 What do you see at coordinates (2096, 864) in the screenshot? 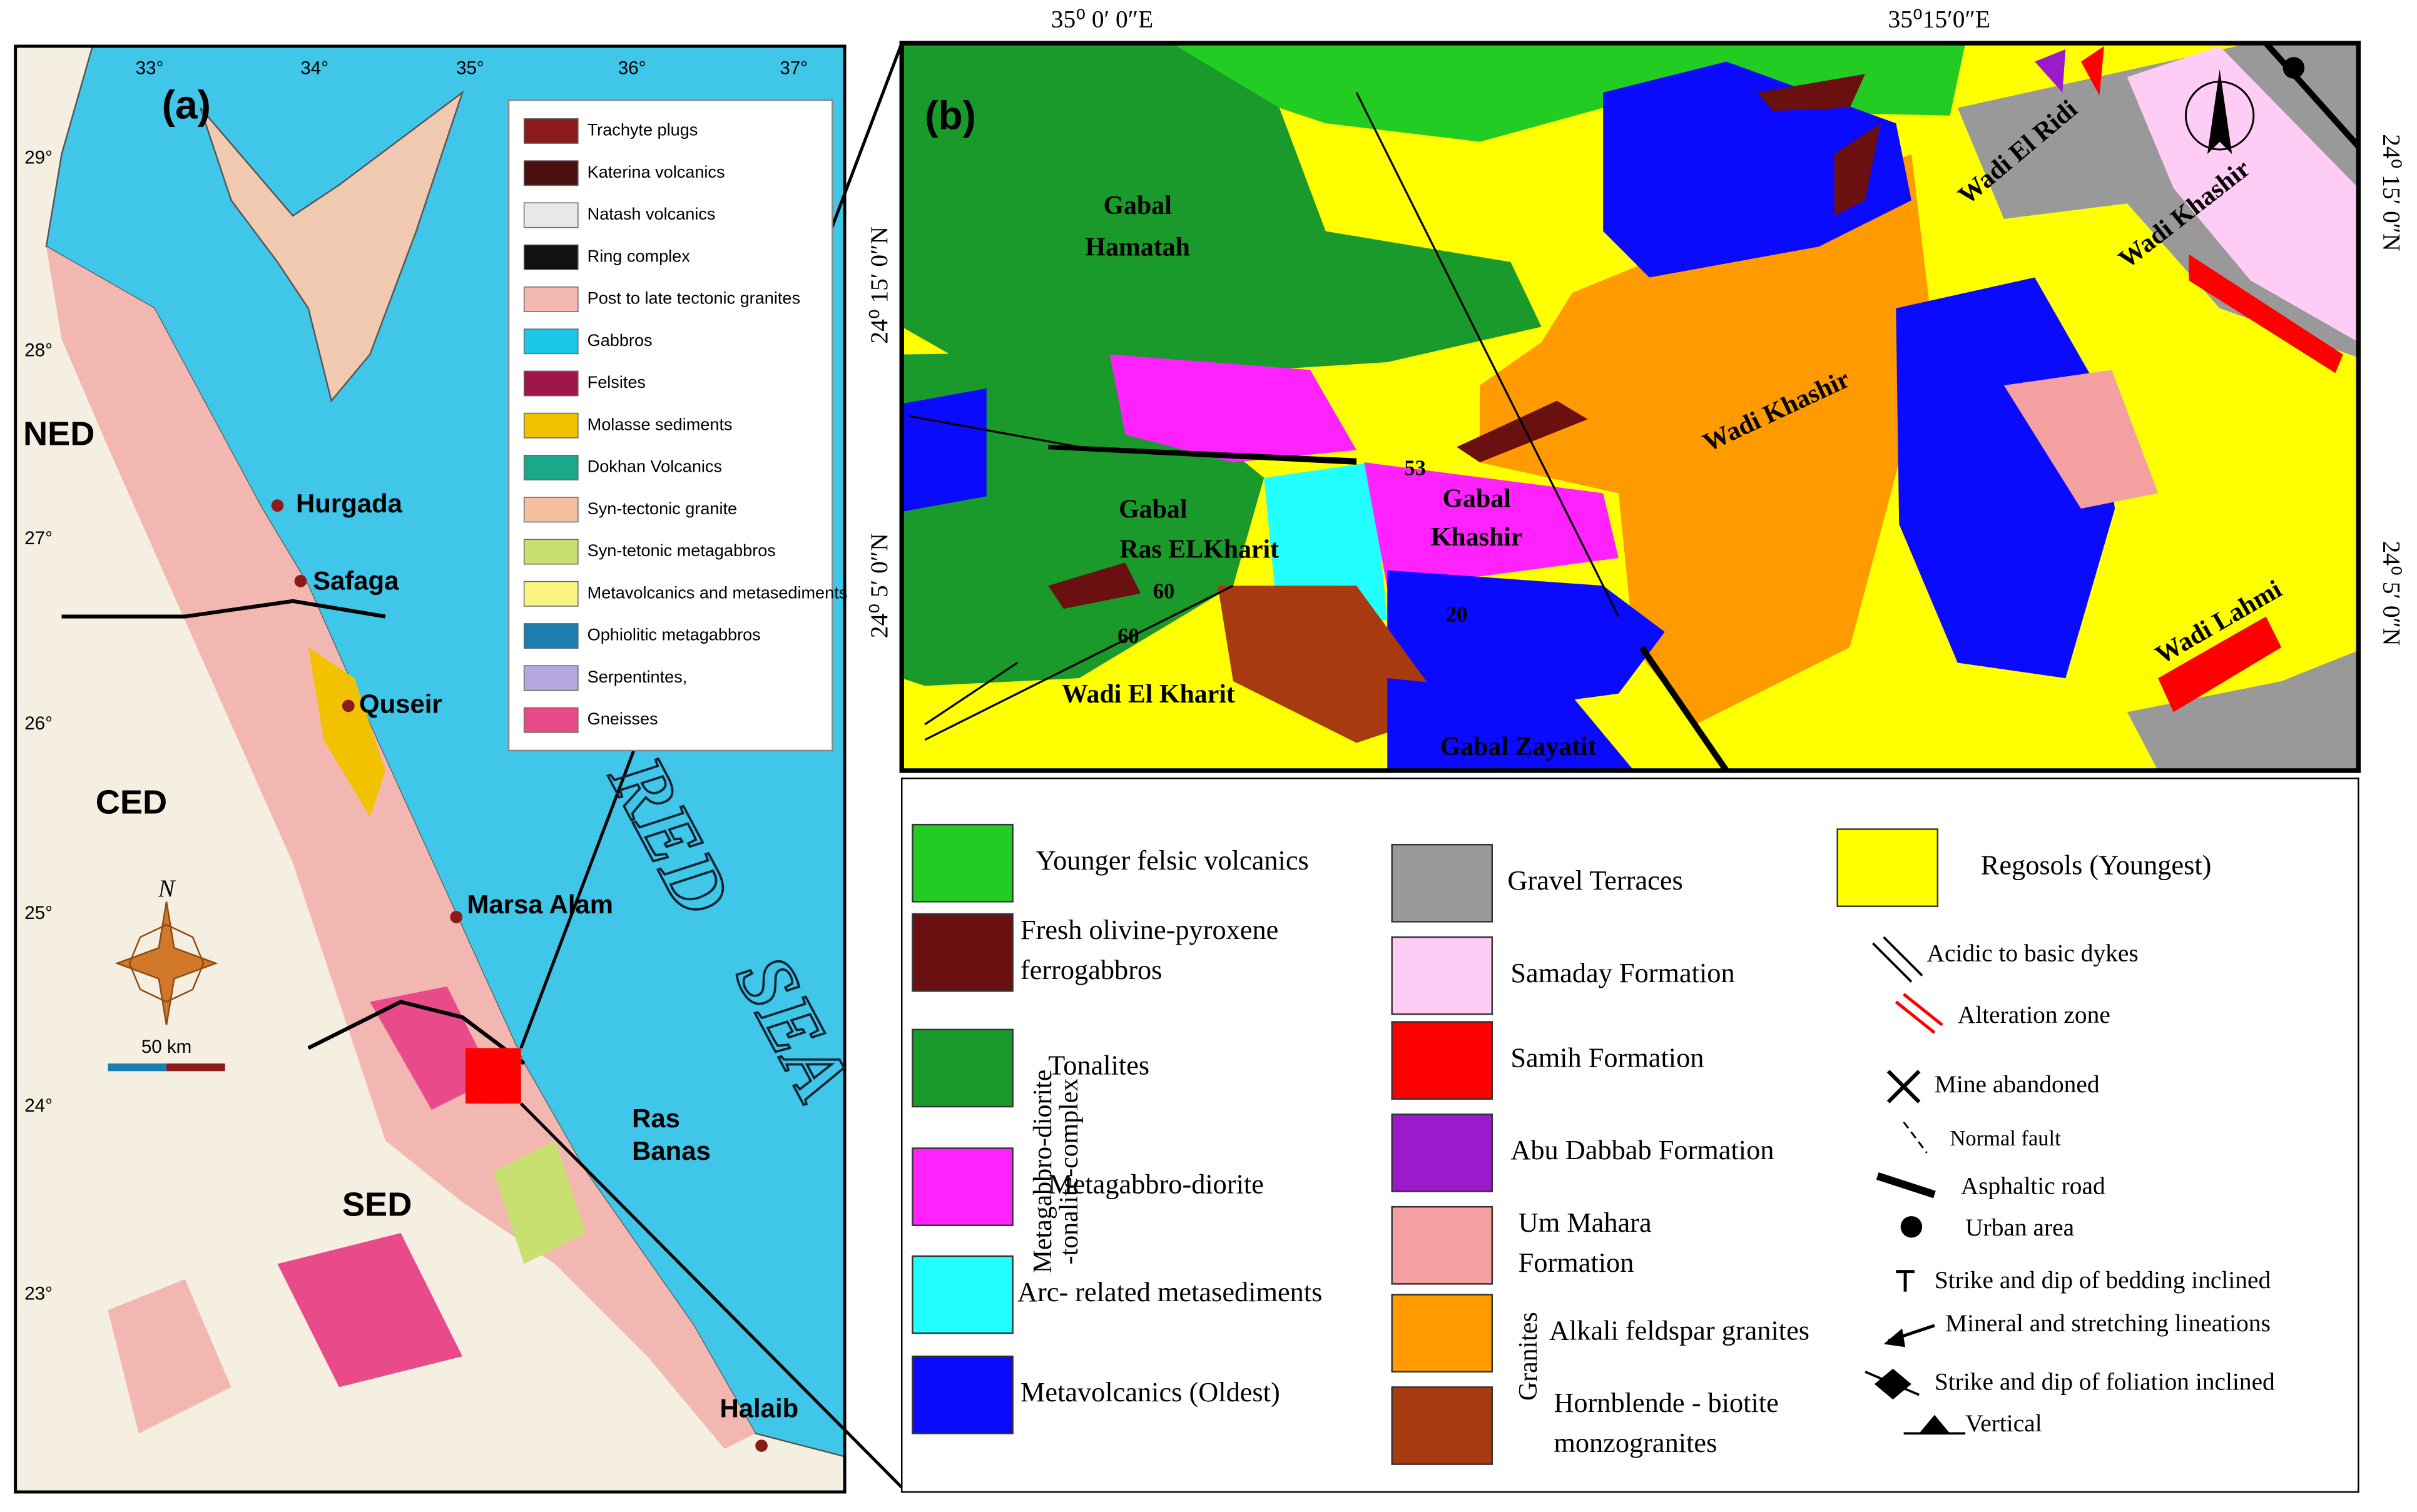
I see `legend-label: Regosols (Youngest)` at bounding box center [2096, 864].